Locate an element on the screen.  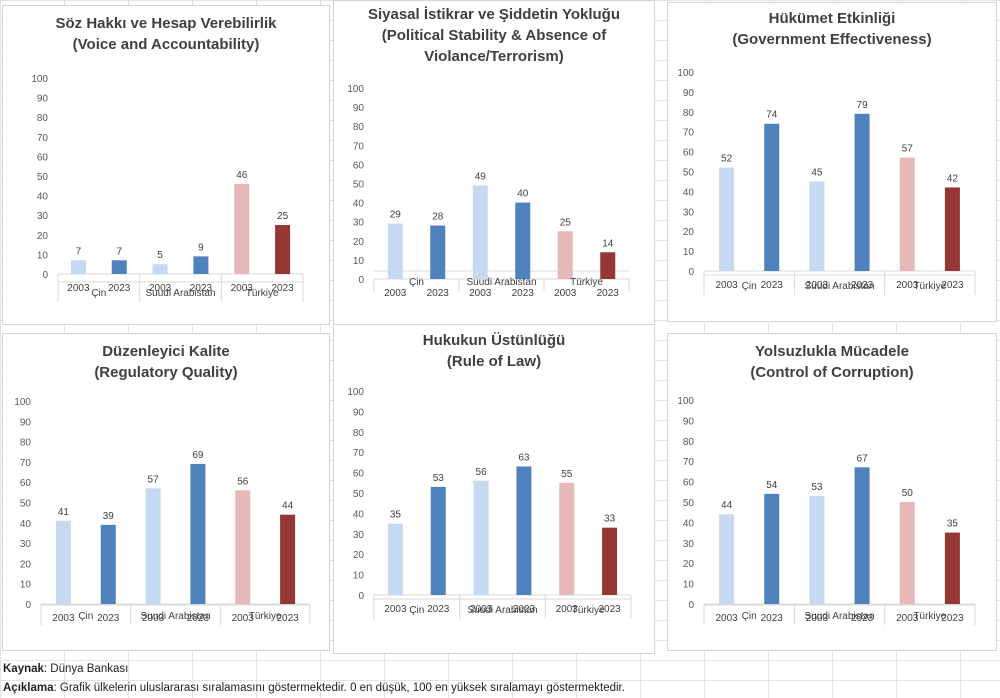
data-label: 52 is located at coordinates (727, 159).